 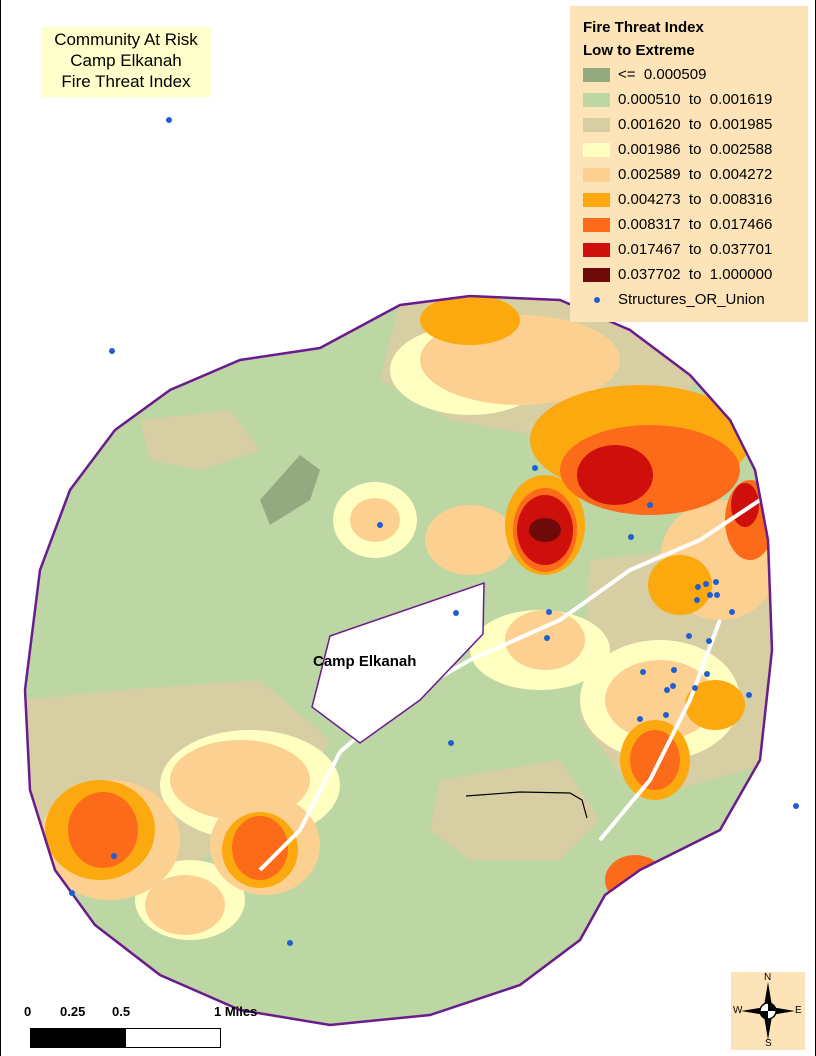 I want to click on legend-row: 0.017467 to 0.037701, so click(x=695, y=249).